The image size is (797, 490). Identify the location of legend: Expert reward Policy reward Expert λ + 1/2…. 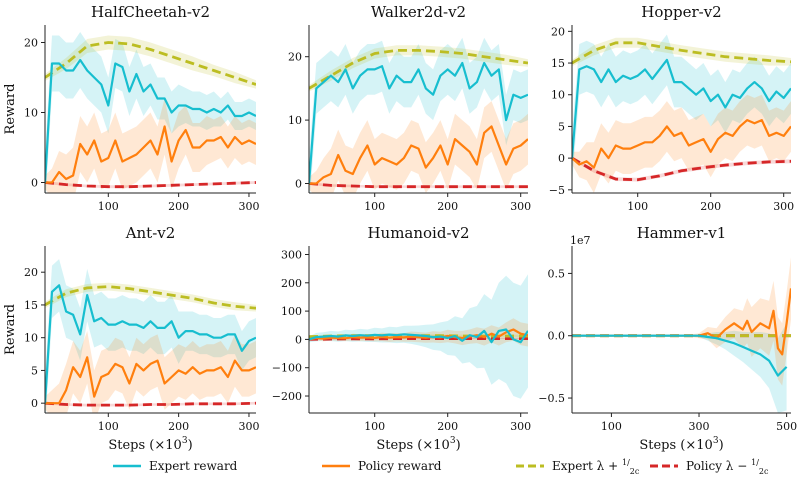
(441, 467).